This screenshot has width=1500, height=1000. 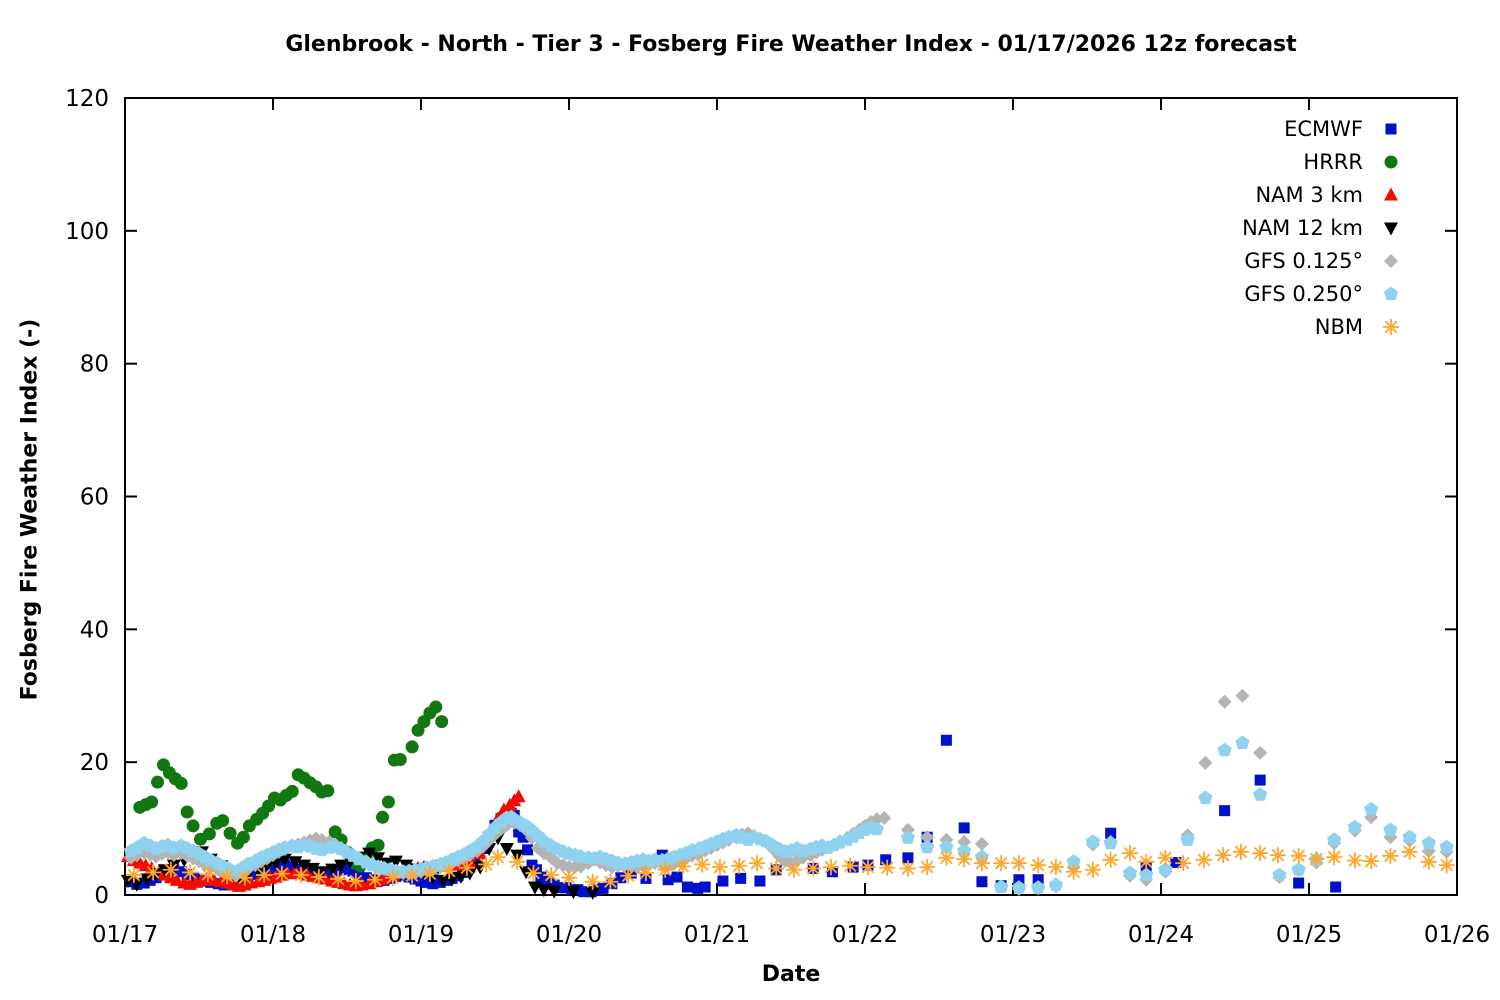 What do you see at coordinates (1391, 129) in the screenshot?
I see `ecmwf-legend-marker-icon` at bounding box center [1391, 129].